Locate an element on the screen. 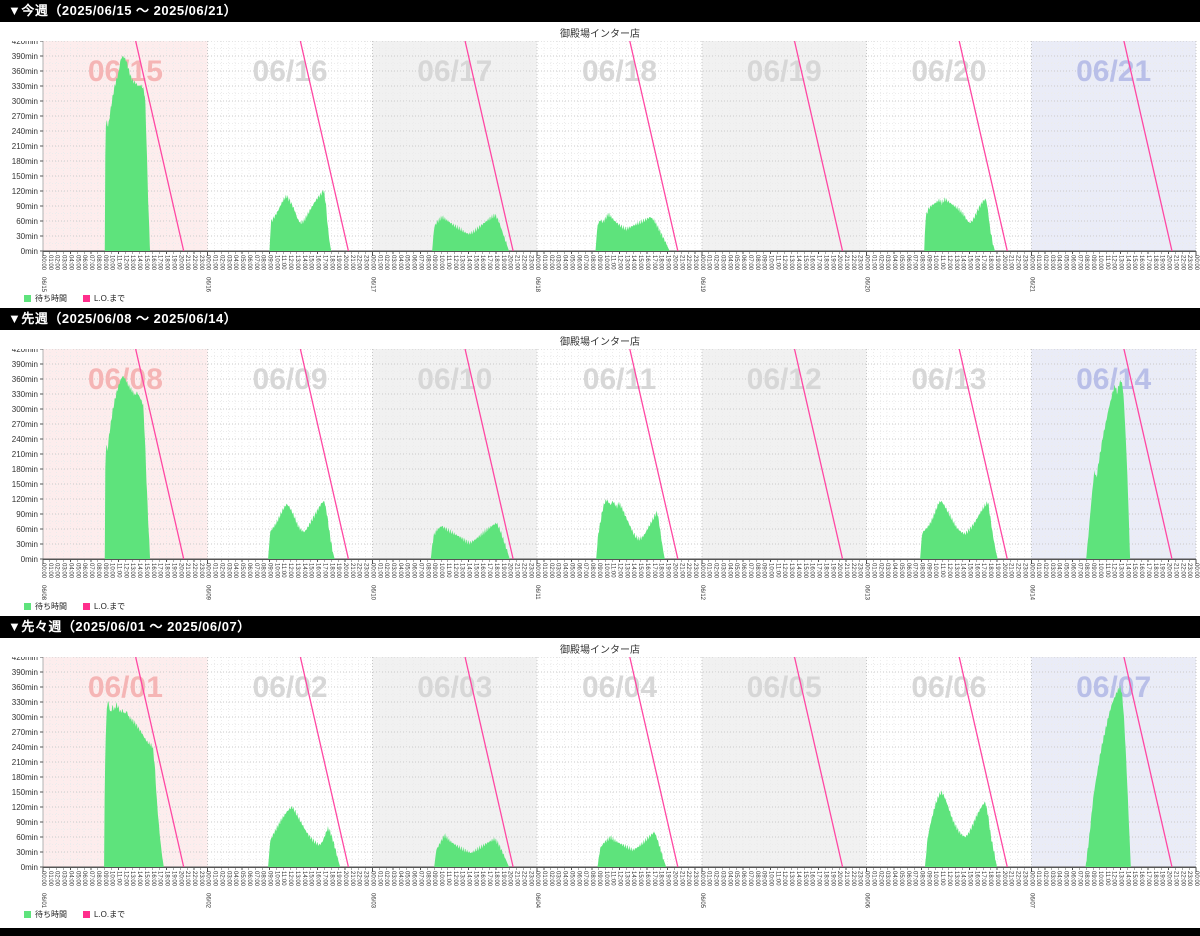 This screenshot has width=1200, height=936. svg-text: 60min is located at coordinates (27, 837).